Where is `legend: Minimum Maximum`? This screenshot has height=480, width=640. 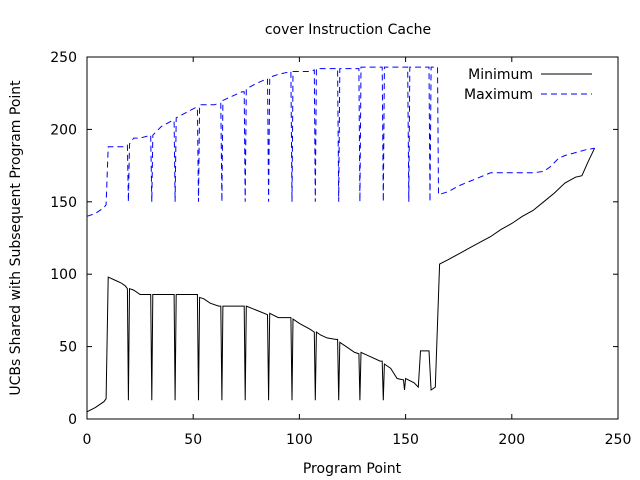
legend: Minimum Maximum is located at coordinates (528, 85).